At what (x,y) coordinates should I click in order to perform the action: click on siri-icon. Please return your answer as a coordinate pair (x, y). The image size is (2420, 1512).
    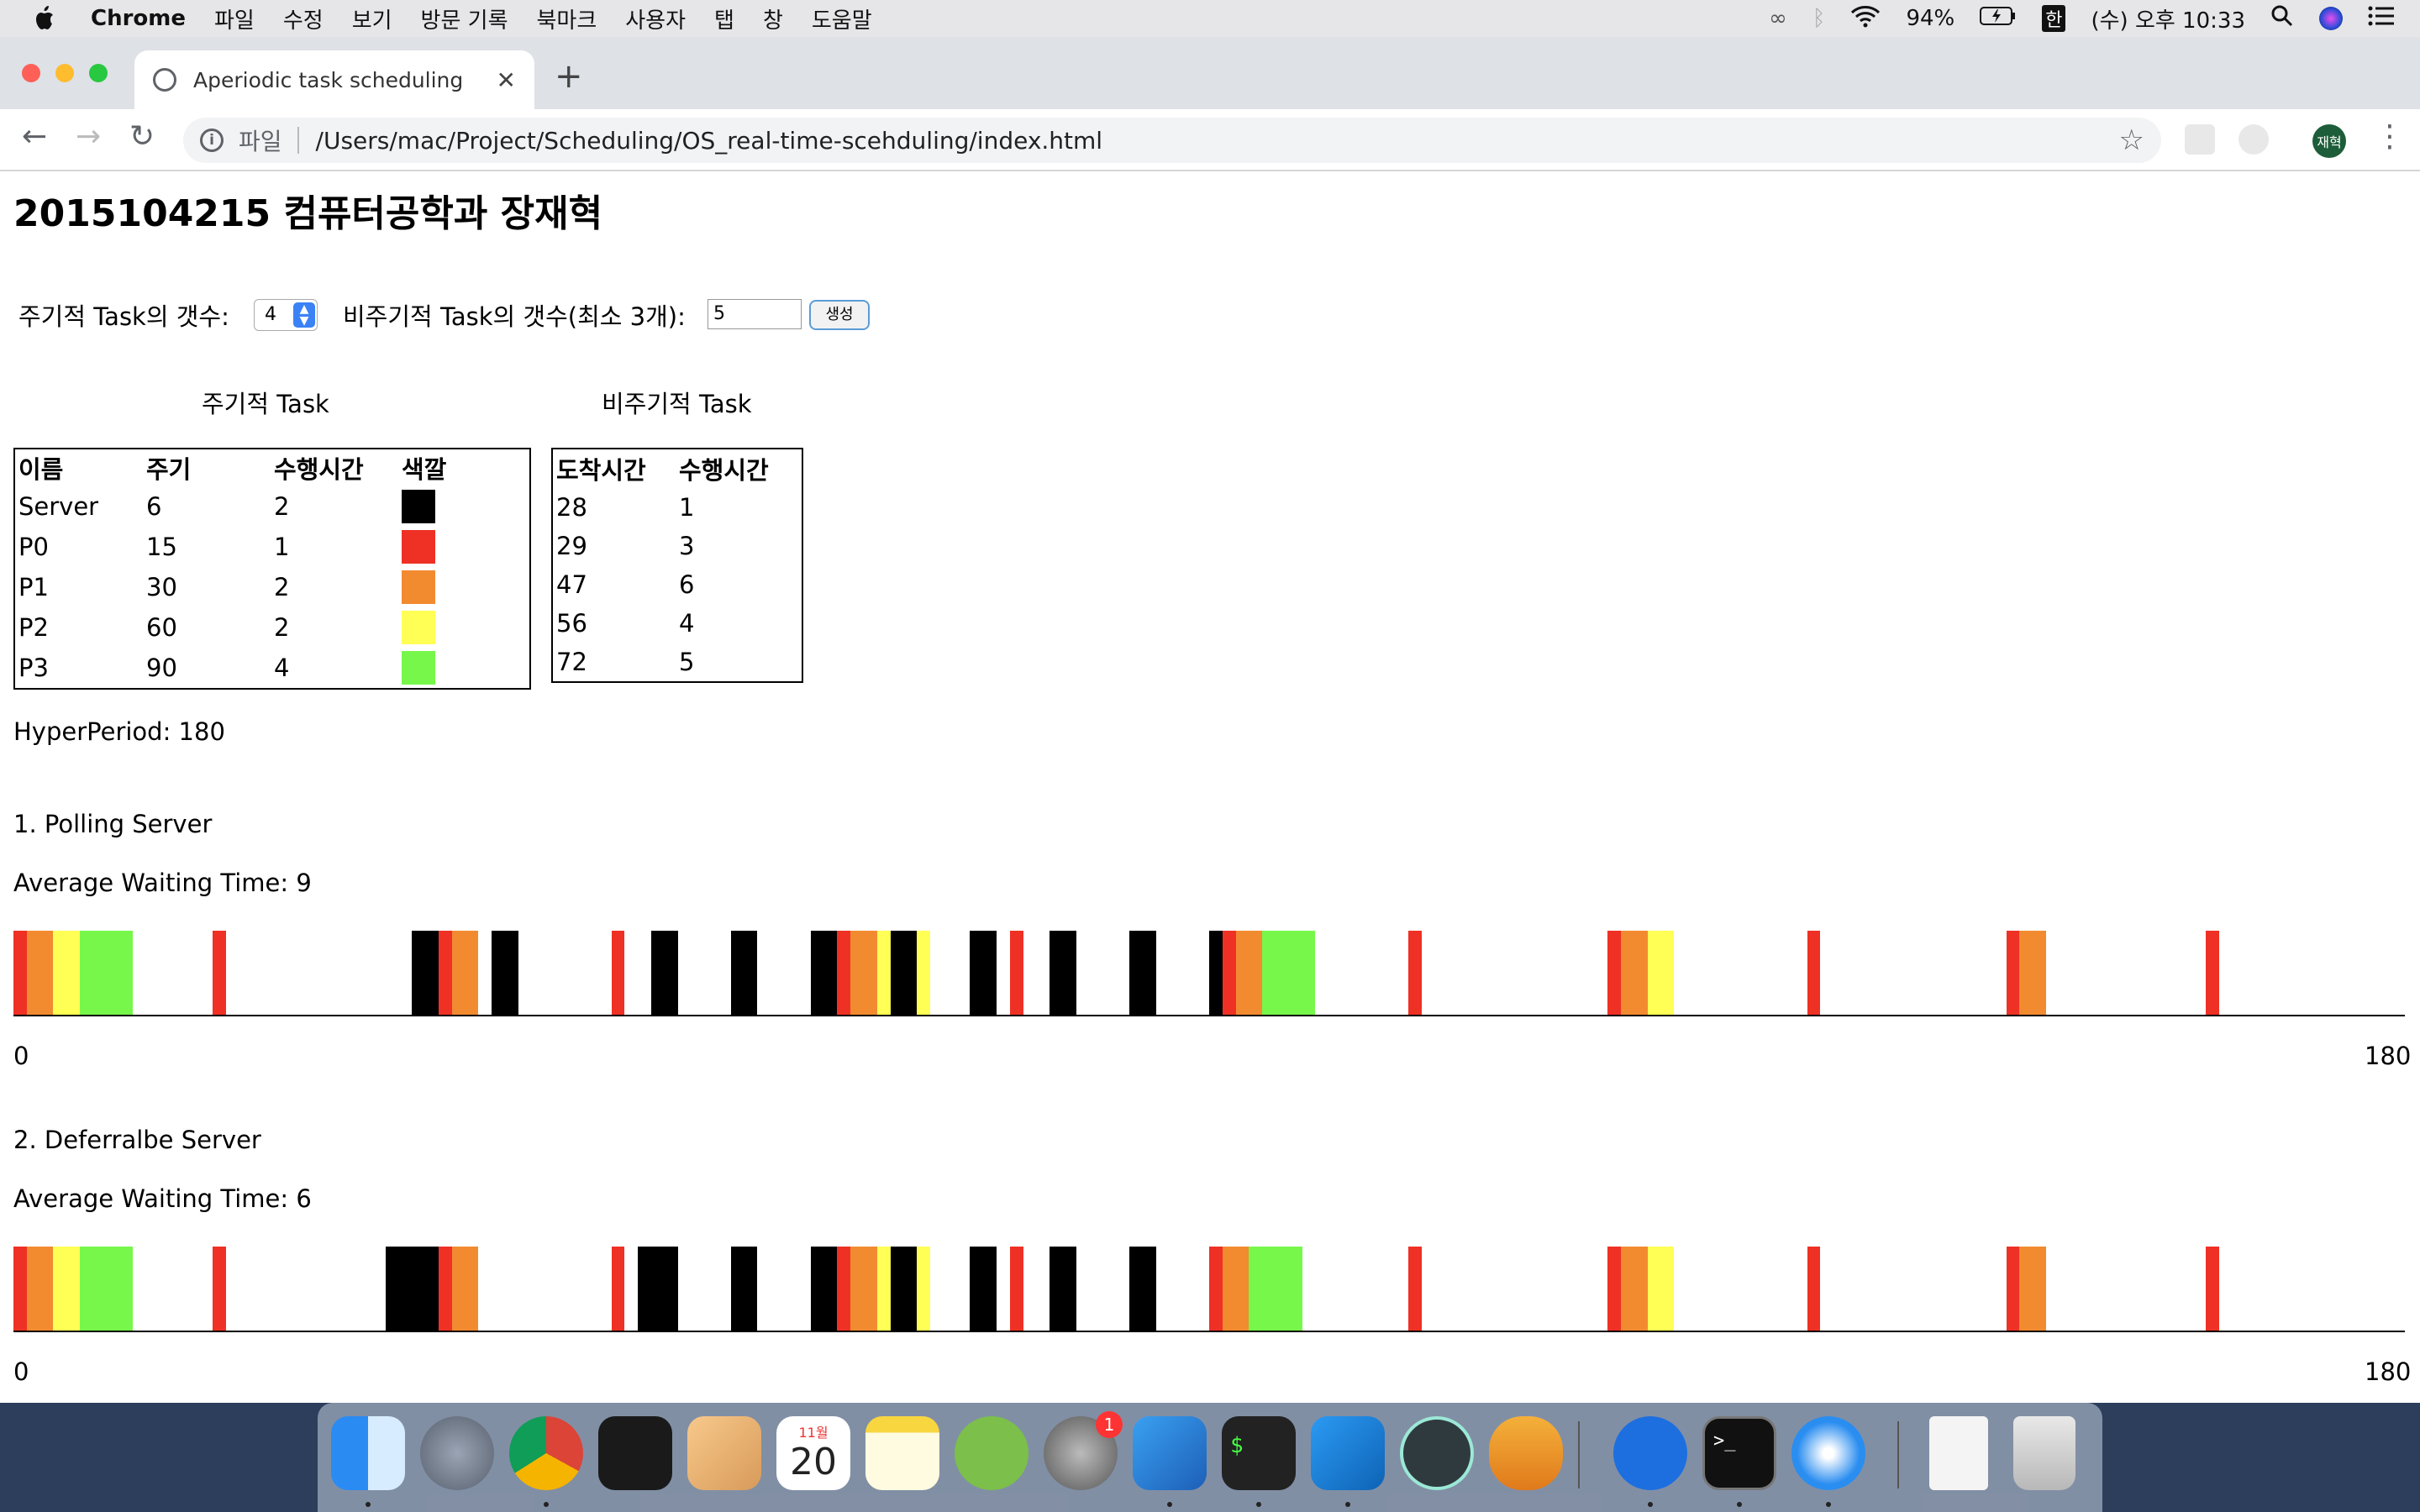
    Looking at the image, I should click on (2331, 18).